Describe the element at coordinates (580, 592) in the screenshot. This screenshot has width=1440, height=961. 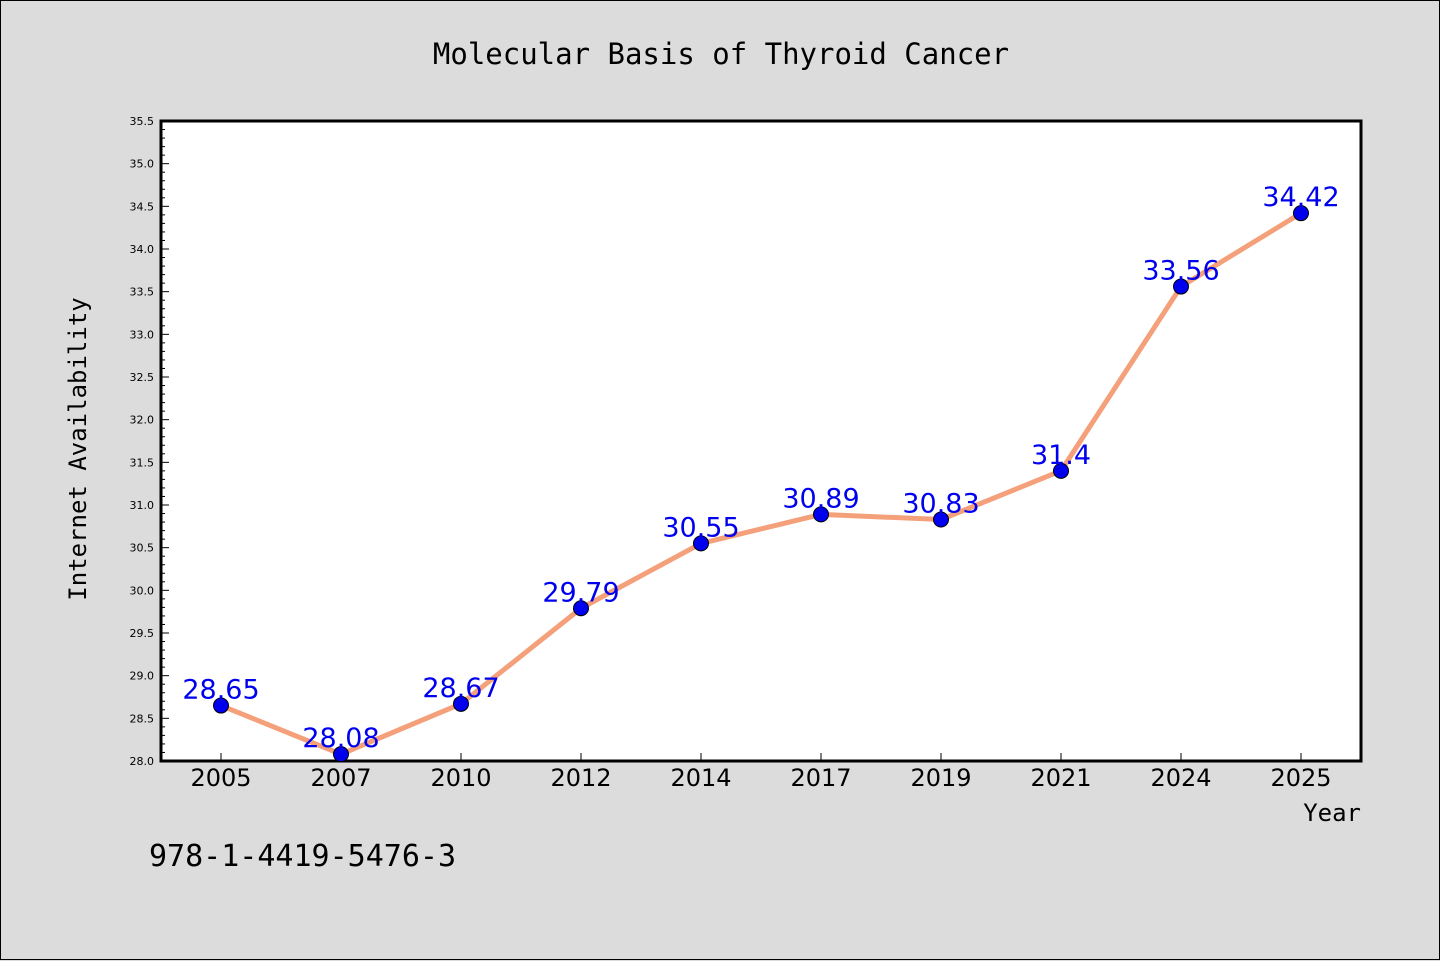
I see `data-label: 29.79` at that location.